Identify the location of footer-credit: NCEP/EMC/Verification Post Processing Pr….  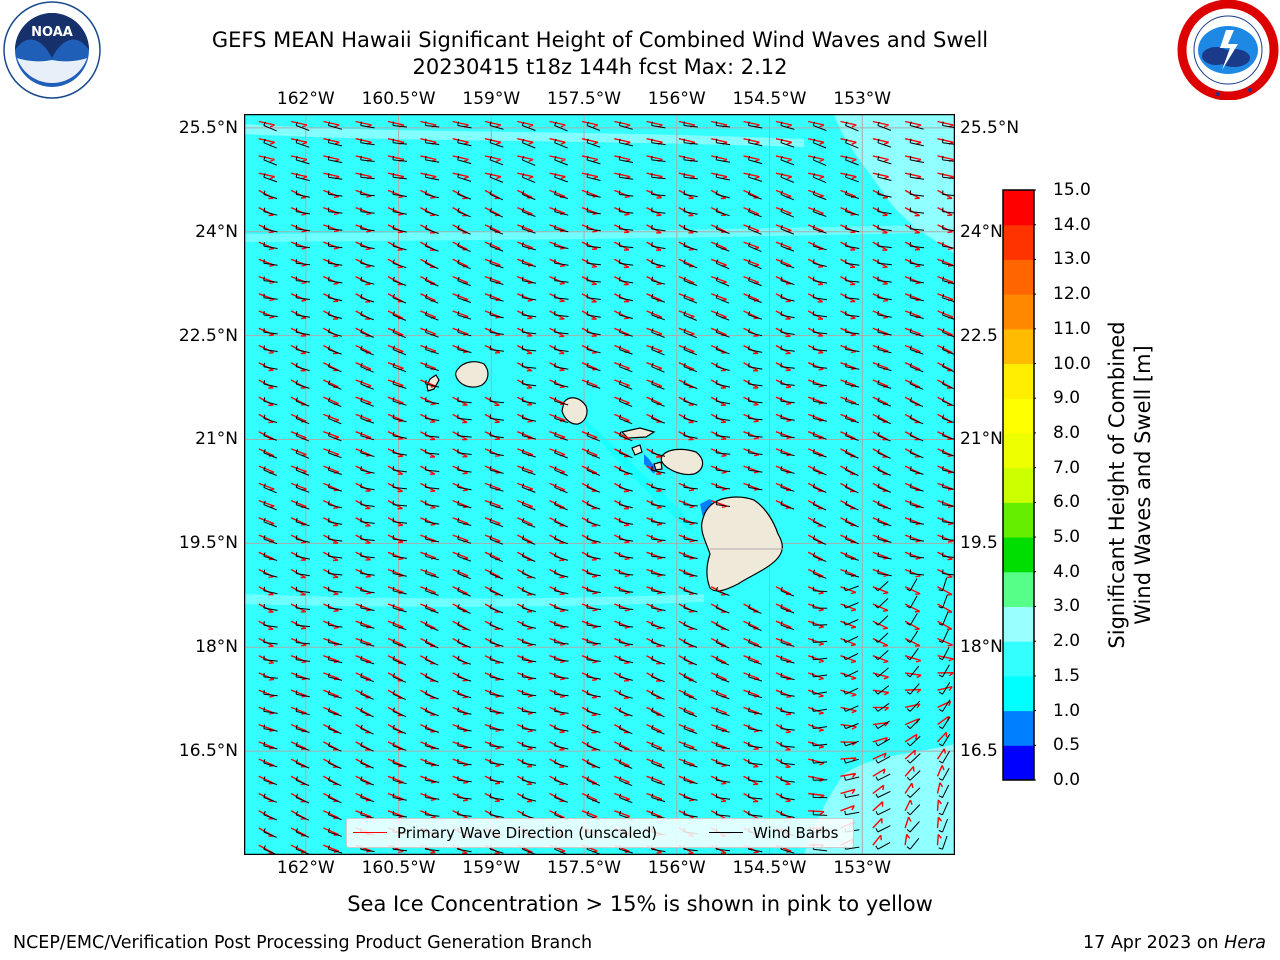
(303, 943).